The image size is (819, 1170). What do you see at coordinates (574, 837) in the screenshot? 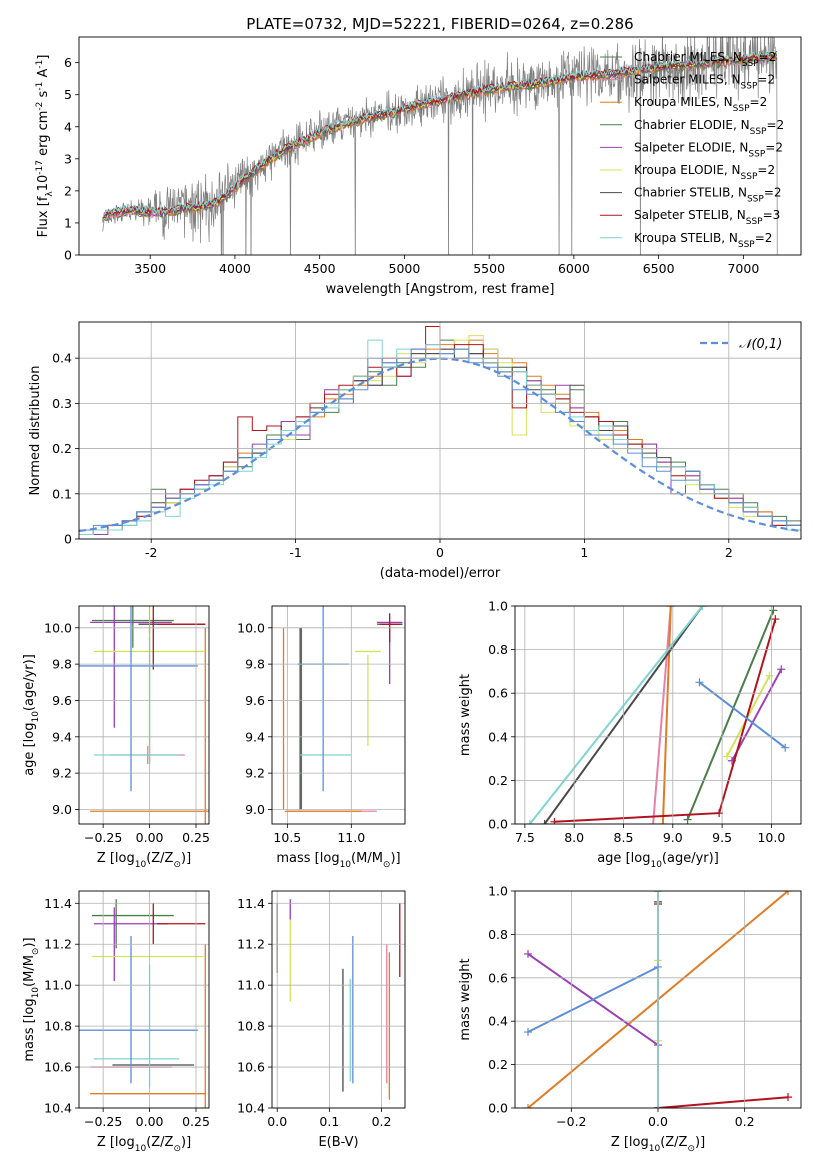
I see `x-tick-label: 8.0` at bounding box center [574, 837].